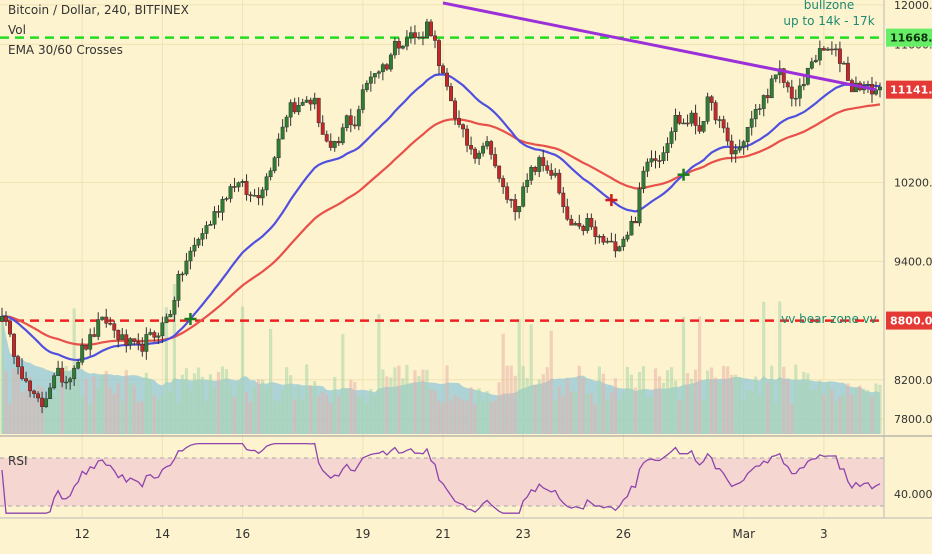 This screenshot has width=932, height=554. Describe the element at coordinates (82, 534) in the screenshot. I see `time-tick-label: 12` at that location.